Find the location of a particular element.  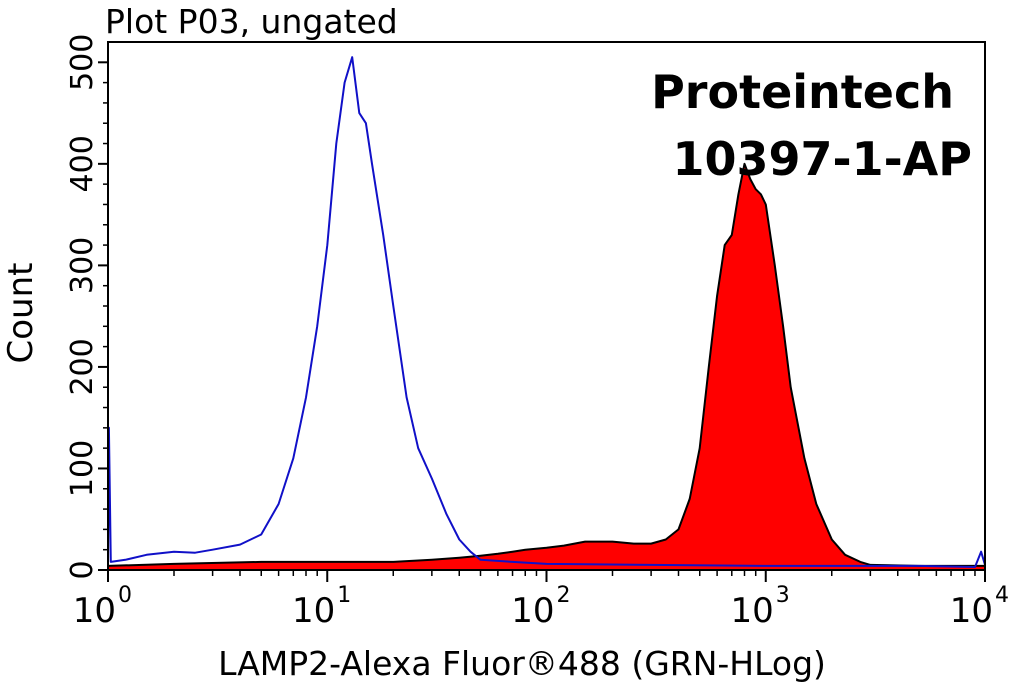

x-tick-label: 10 0 is located at coordinates (102, 607).